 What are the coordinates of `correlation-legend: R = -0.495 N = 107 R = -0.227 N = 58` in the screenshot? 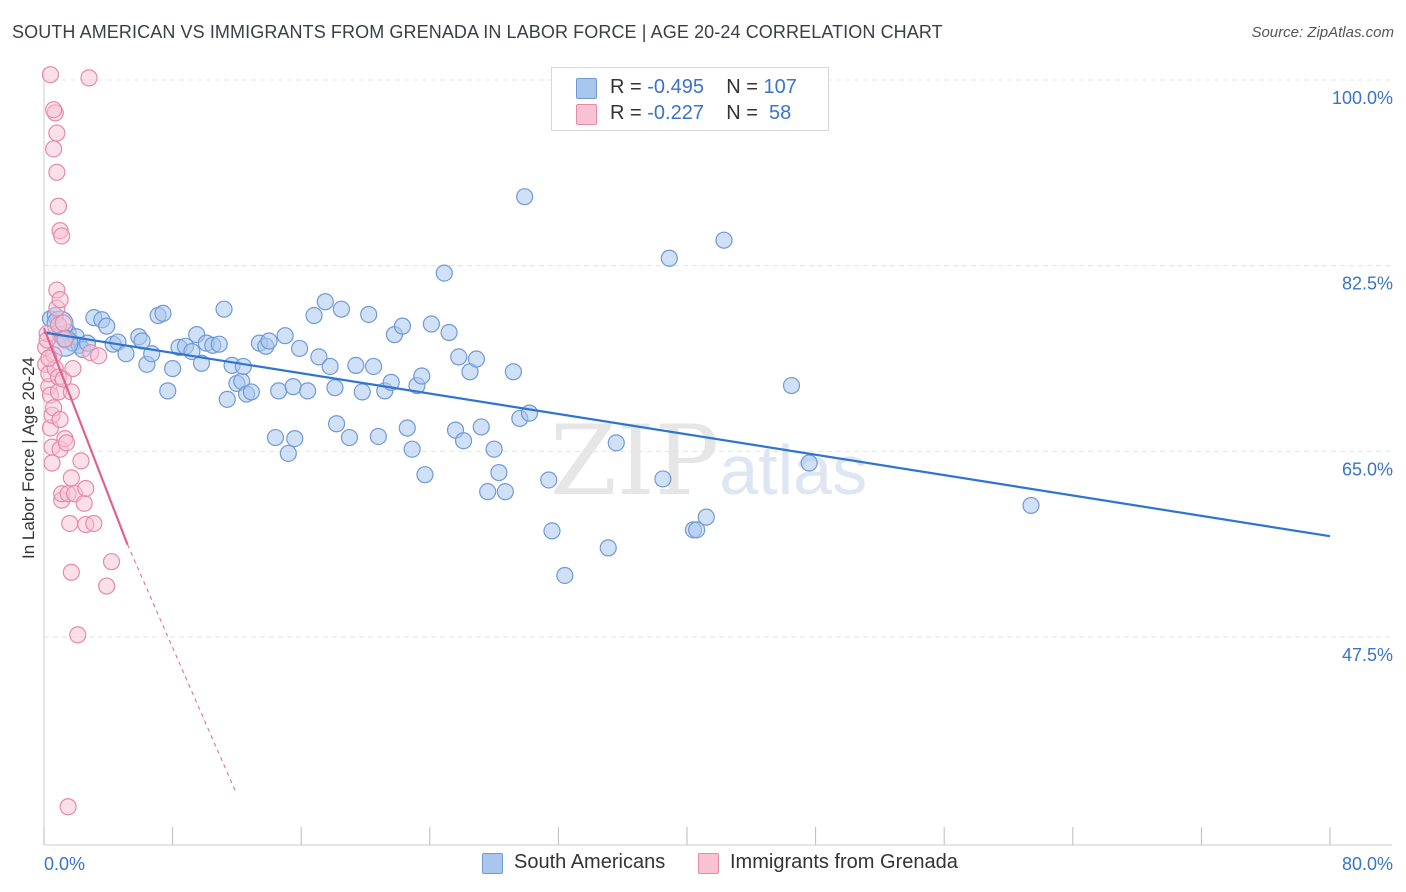 It's located at (690, 99).